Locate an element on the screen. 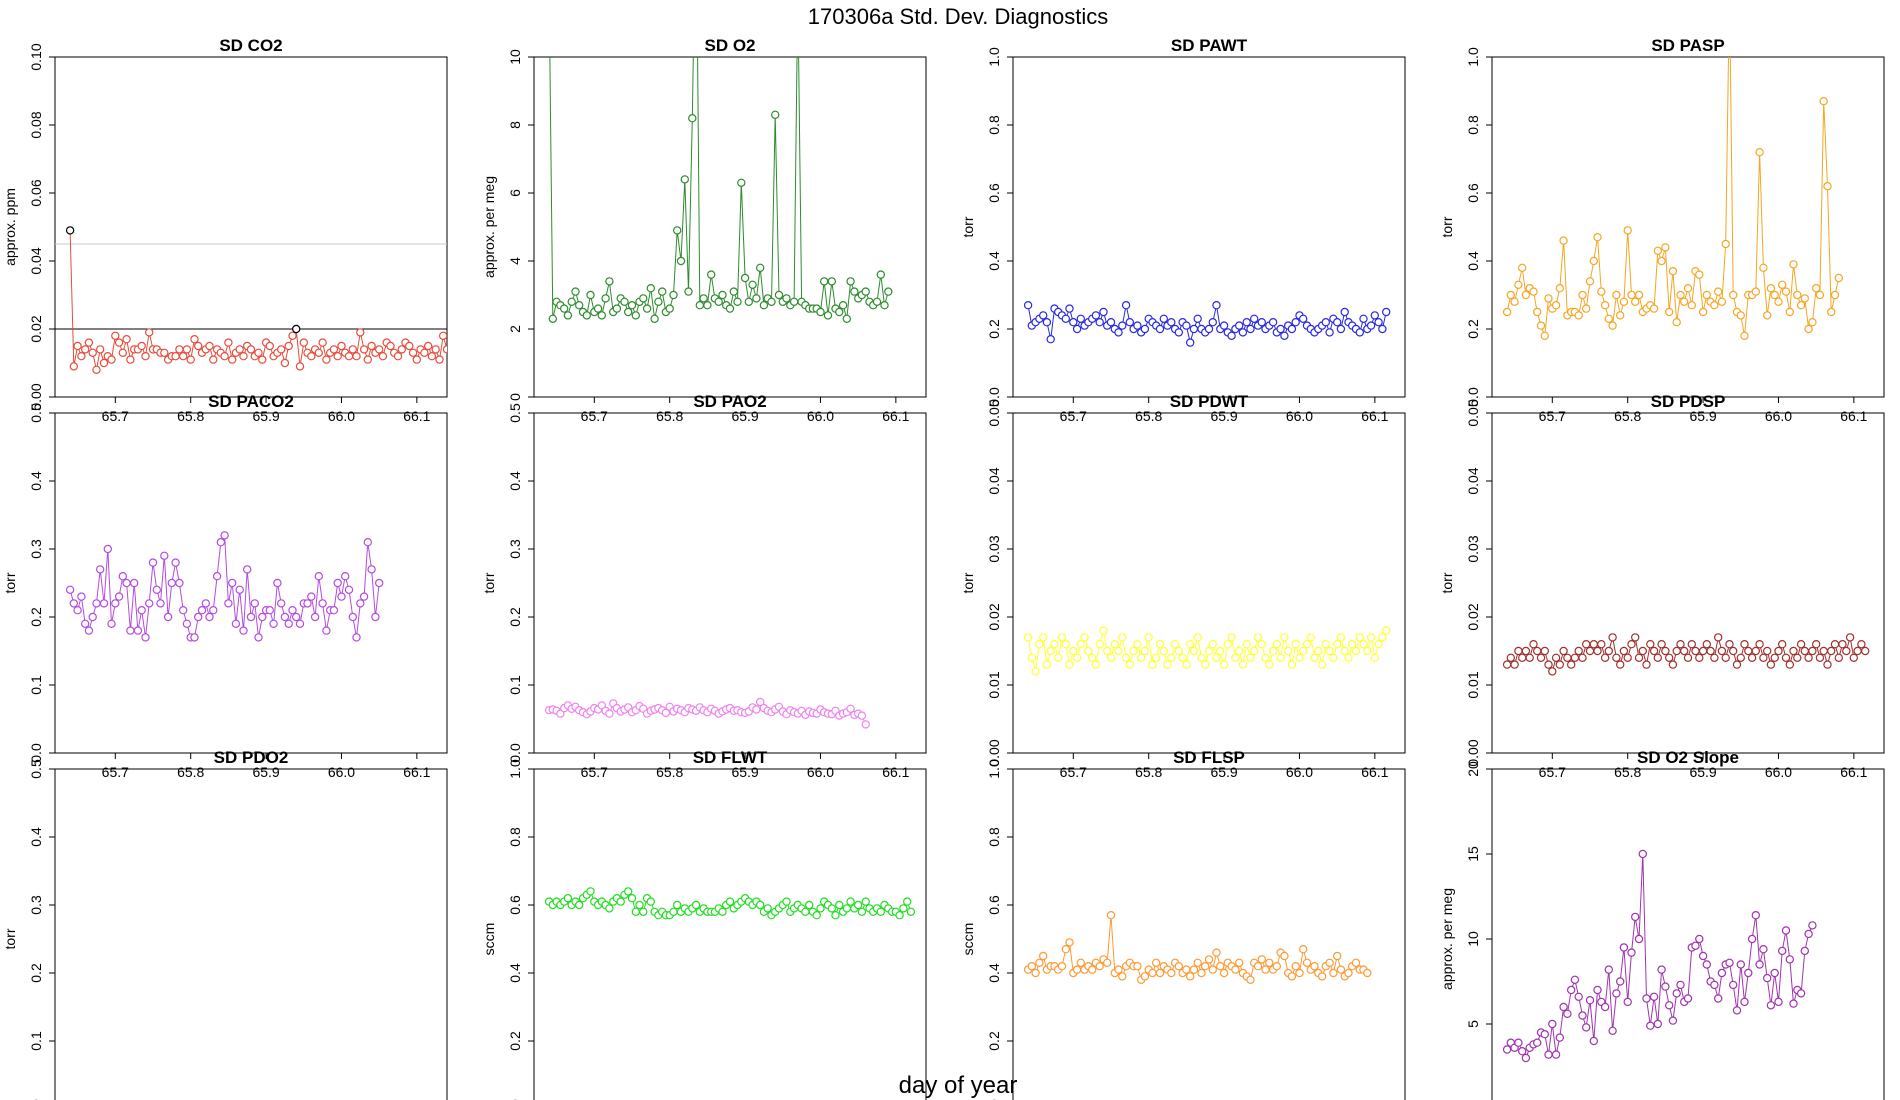 This screenshot has width=1900, height=1100. chart-title: SD CO2 is located at coordinates (250, 45).